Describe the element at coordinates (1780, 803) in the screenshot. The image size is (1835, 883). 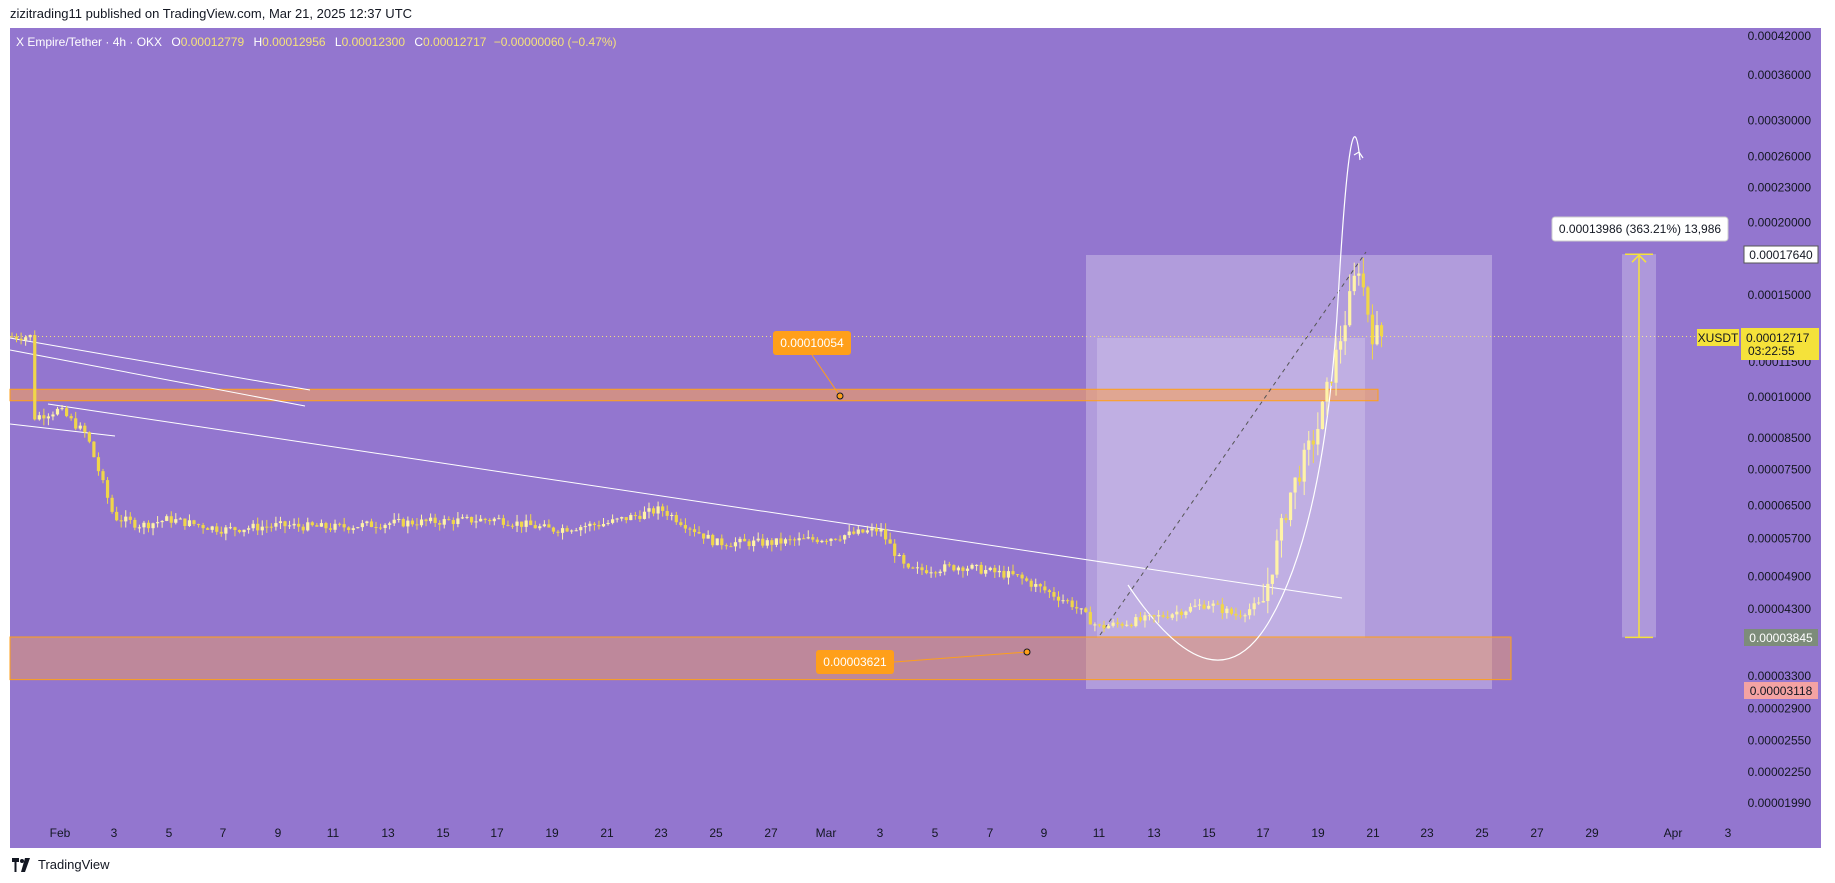
I see `y-tick-label: 0.00001990` at that location.